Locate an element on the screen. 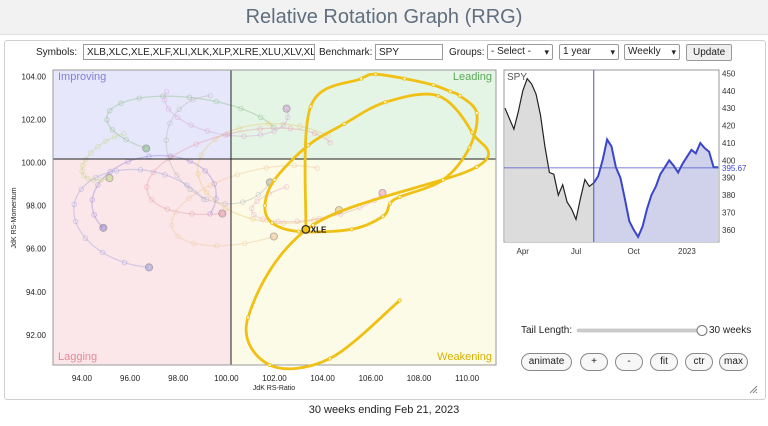  center-button: ctr is located at coordinates (699, 362).